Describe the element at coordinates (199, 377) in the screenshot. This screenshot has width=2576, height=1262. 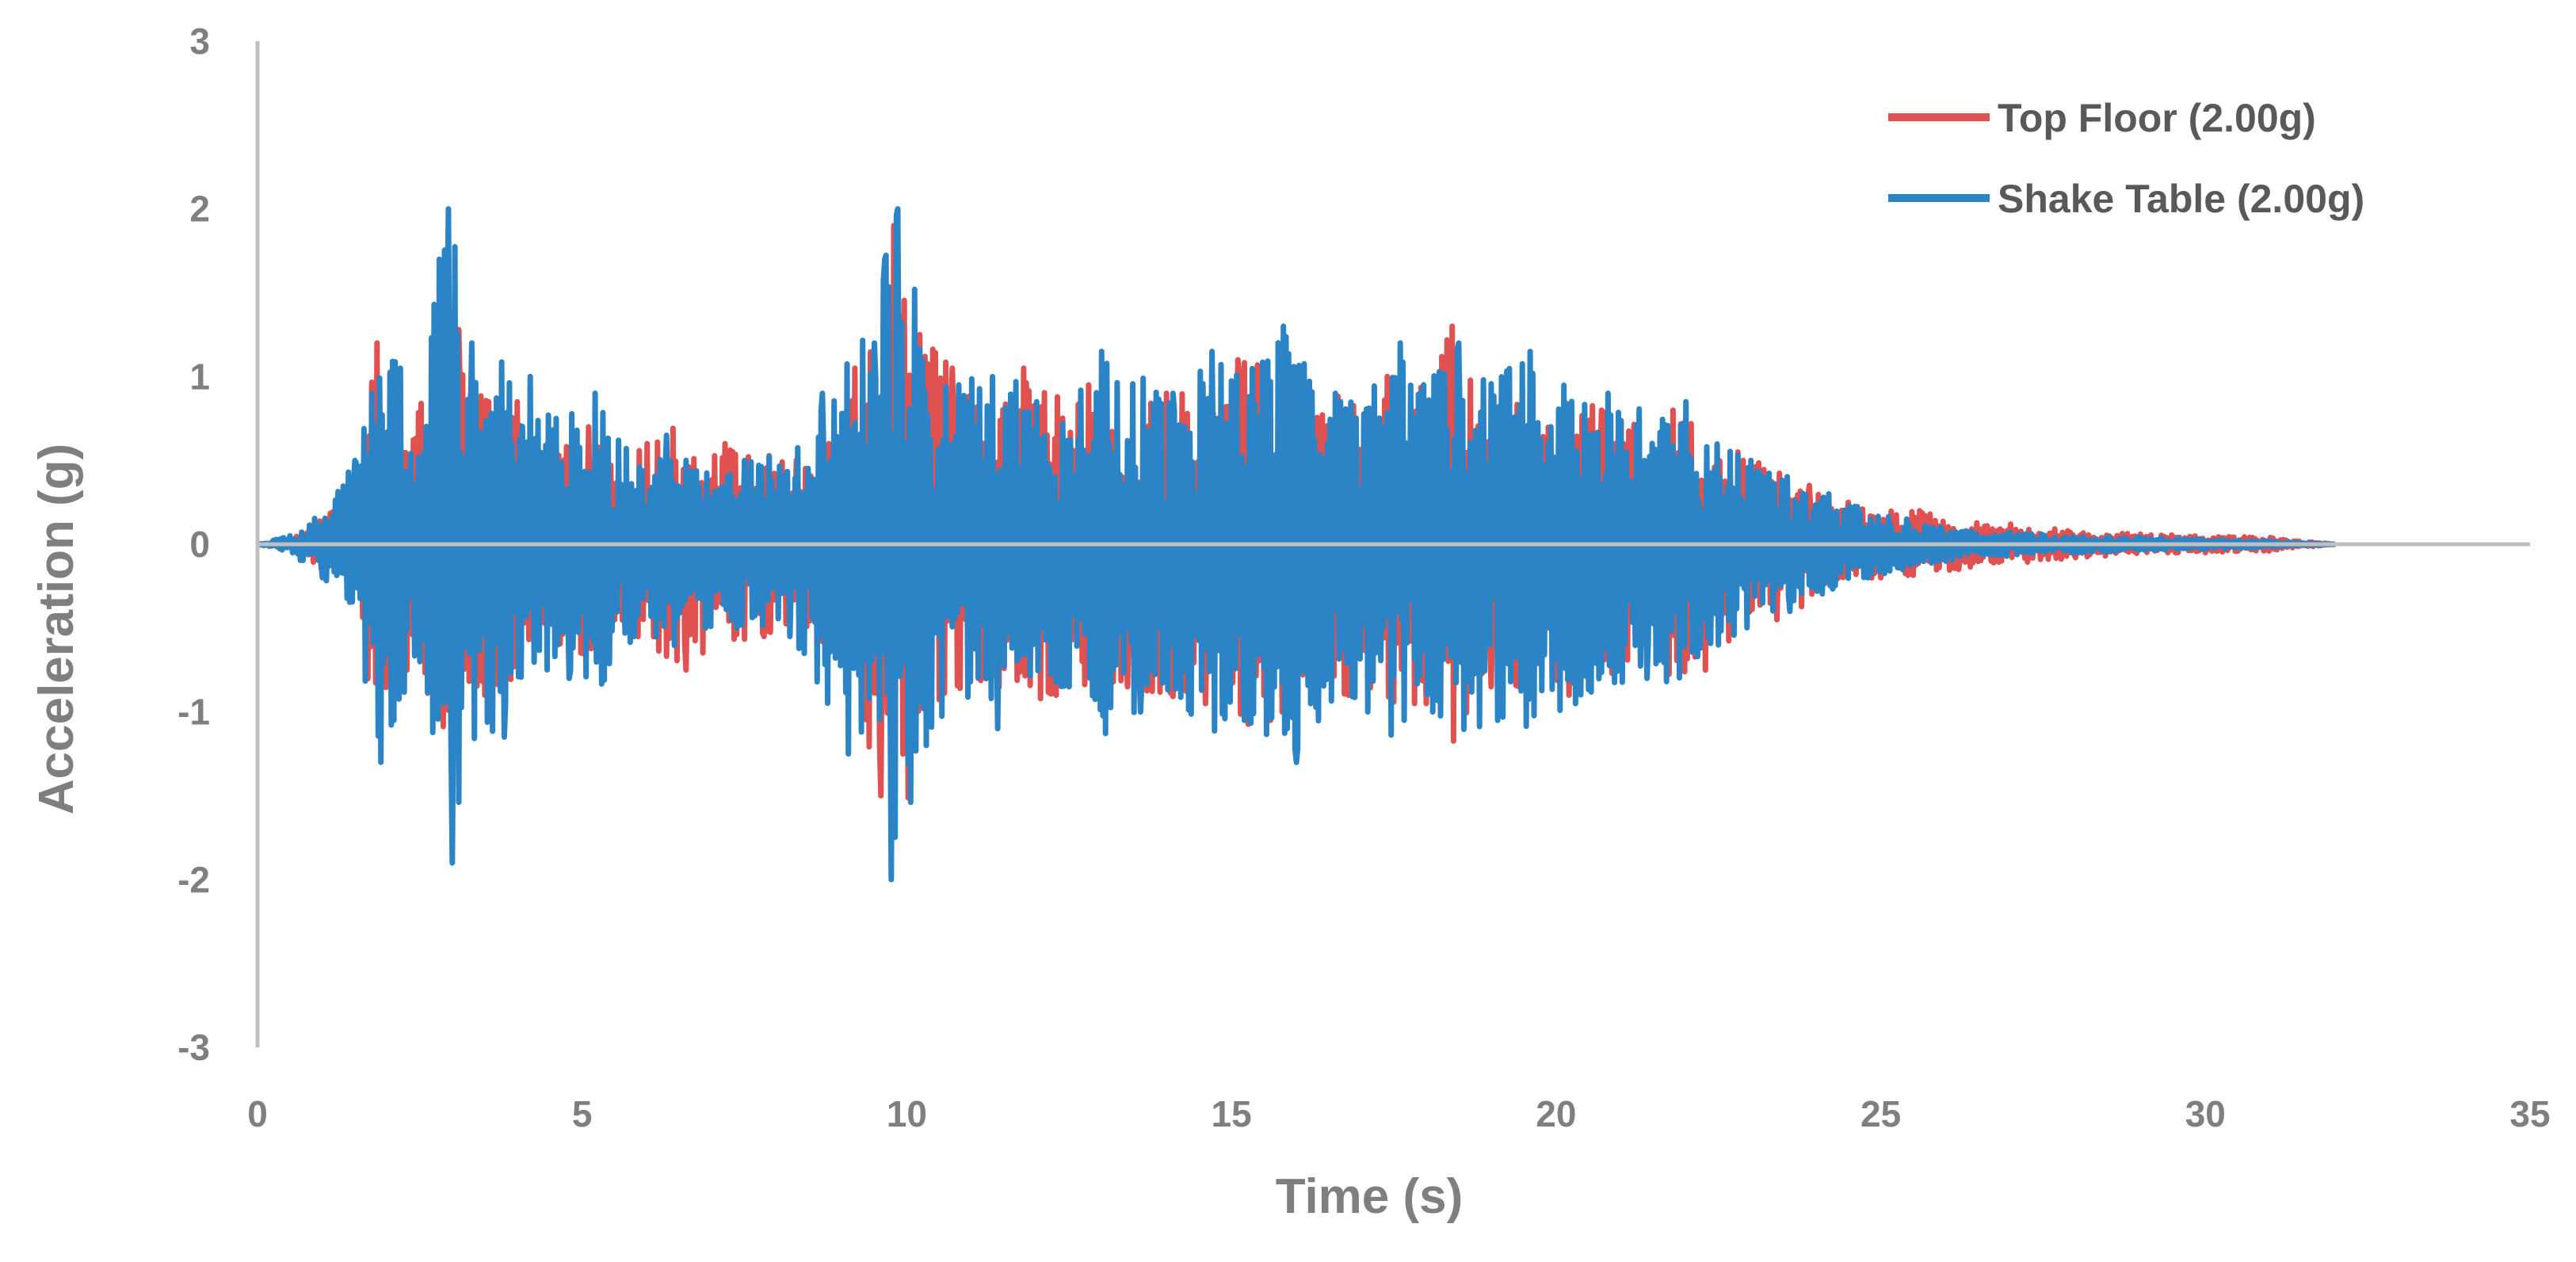
I see `y-tick-label: 1` at that location.